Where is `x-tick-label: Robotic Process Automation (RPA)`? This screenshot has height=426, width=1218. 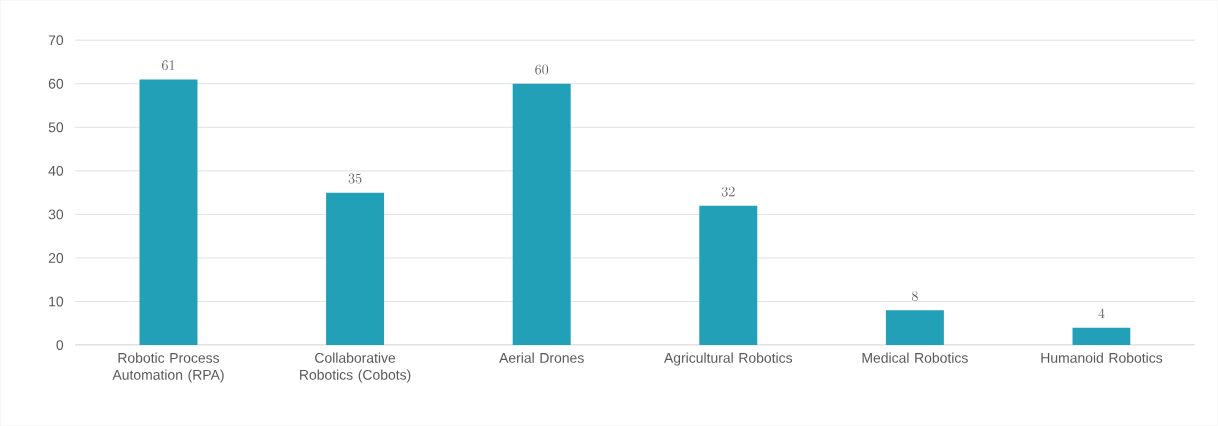 x-tick-label: Robotic Process Automation (RPA) is located at coordinates (168, 367).